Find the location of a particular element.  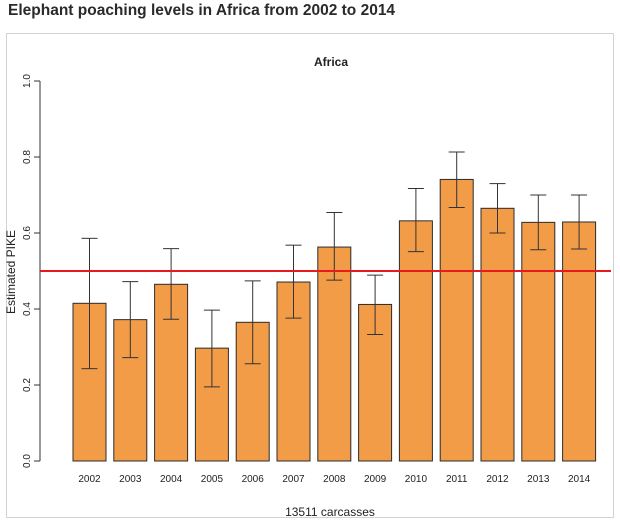

chart-title: Africa is located at coordinates (331, 62).